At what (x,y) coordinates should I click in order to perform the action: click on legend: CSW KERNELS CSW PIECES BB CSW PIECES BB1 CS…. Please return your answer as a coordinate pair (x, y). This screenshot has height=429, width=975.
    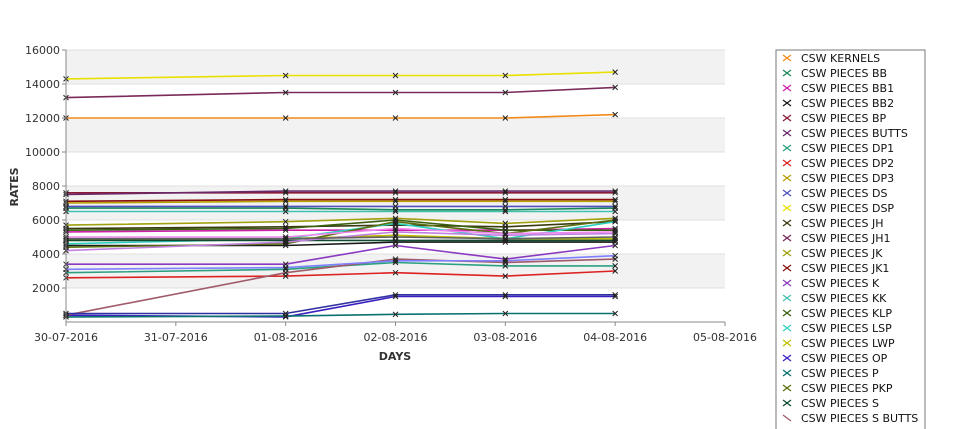
    Looking at the image, I should click on (850, 239).